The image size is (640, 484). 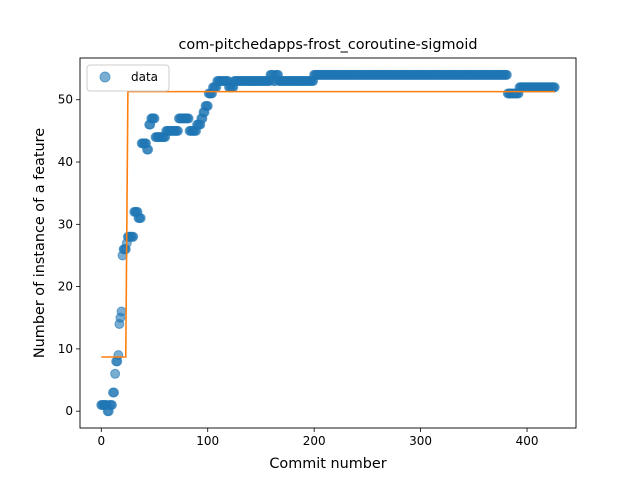 I want to click on x-tick-label: 400, so click(x=527, y=441).